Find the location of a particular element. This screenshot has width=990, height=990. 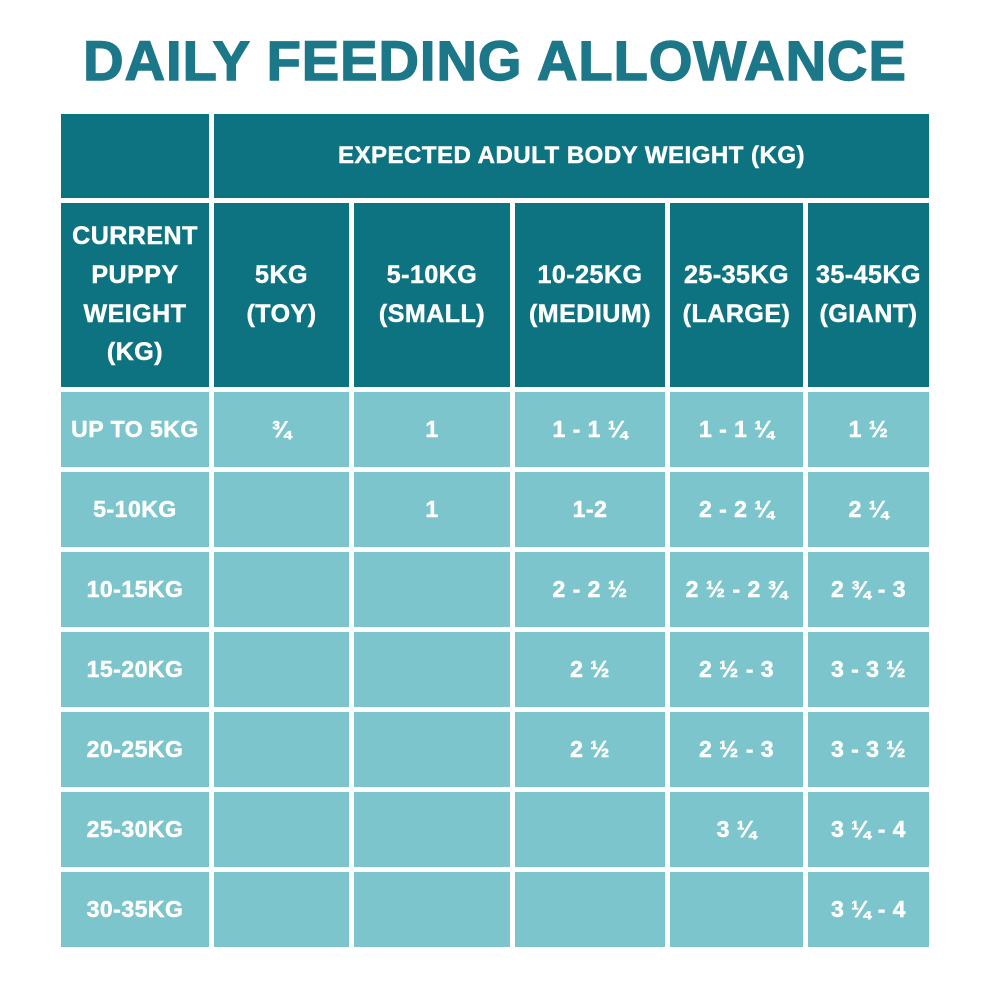

column-group-header: EXPECTED ADULT BODY WEIGHT (KG) is located at coordinates (571, 155).